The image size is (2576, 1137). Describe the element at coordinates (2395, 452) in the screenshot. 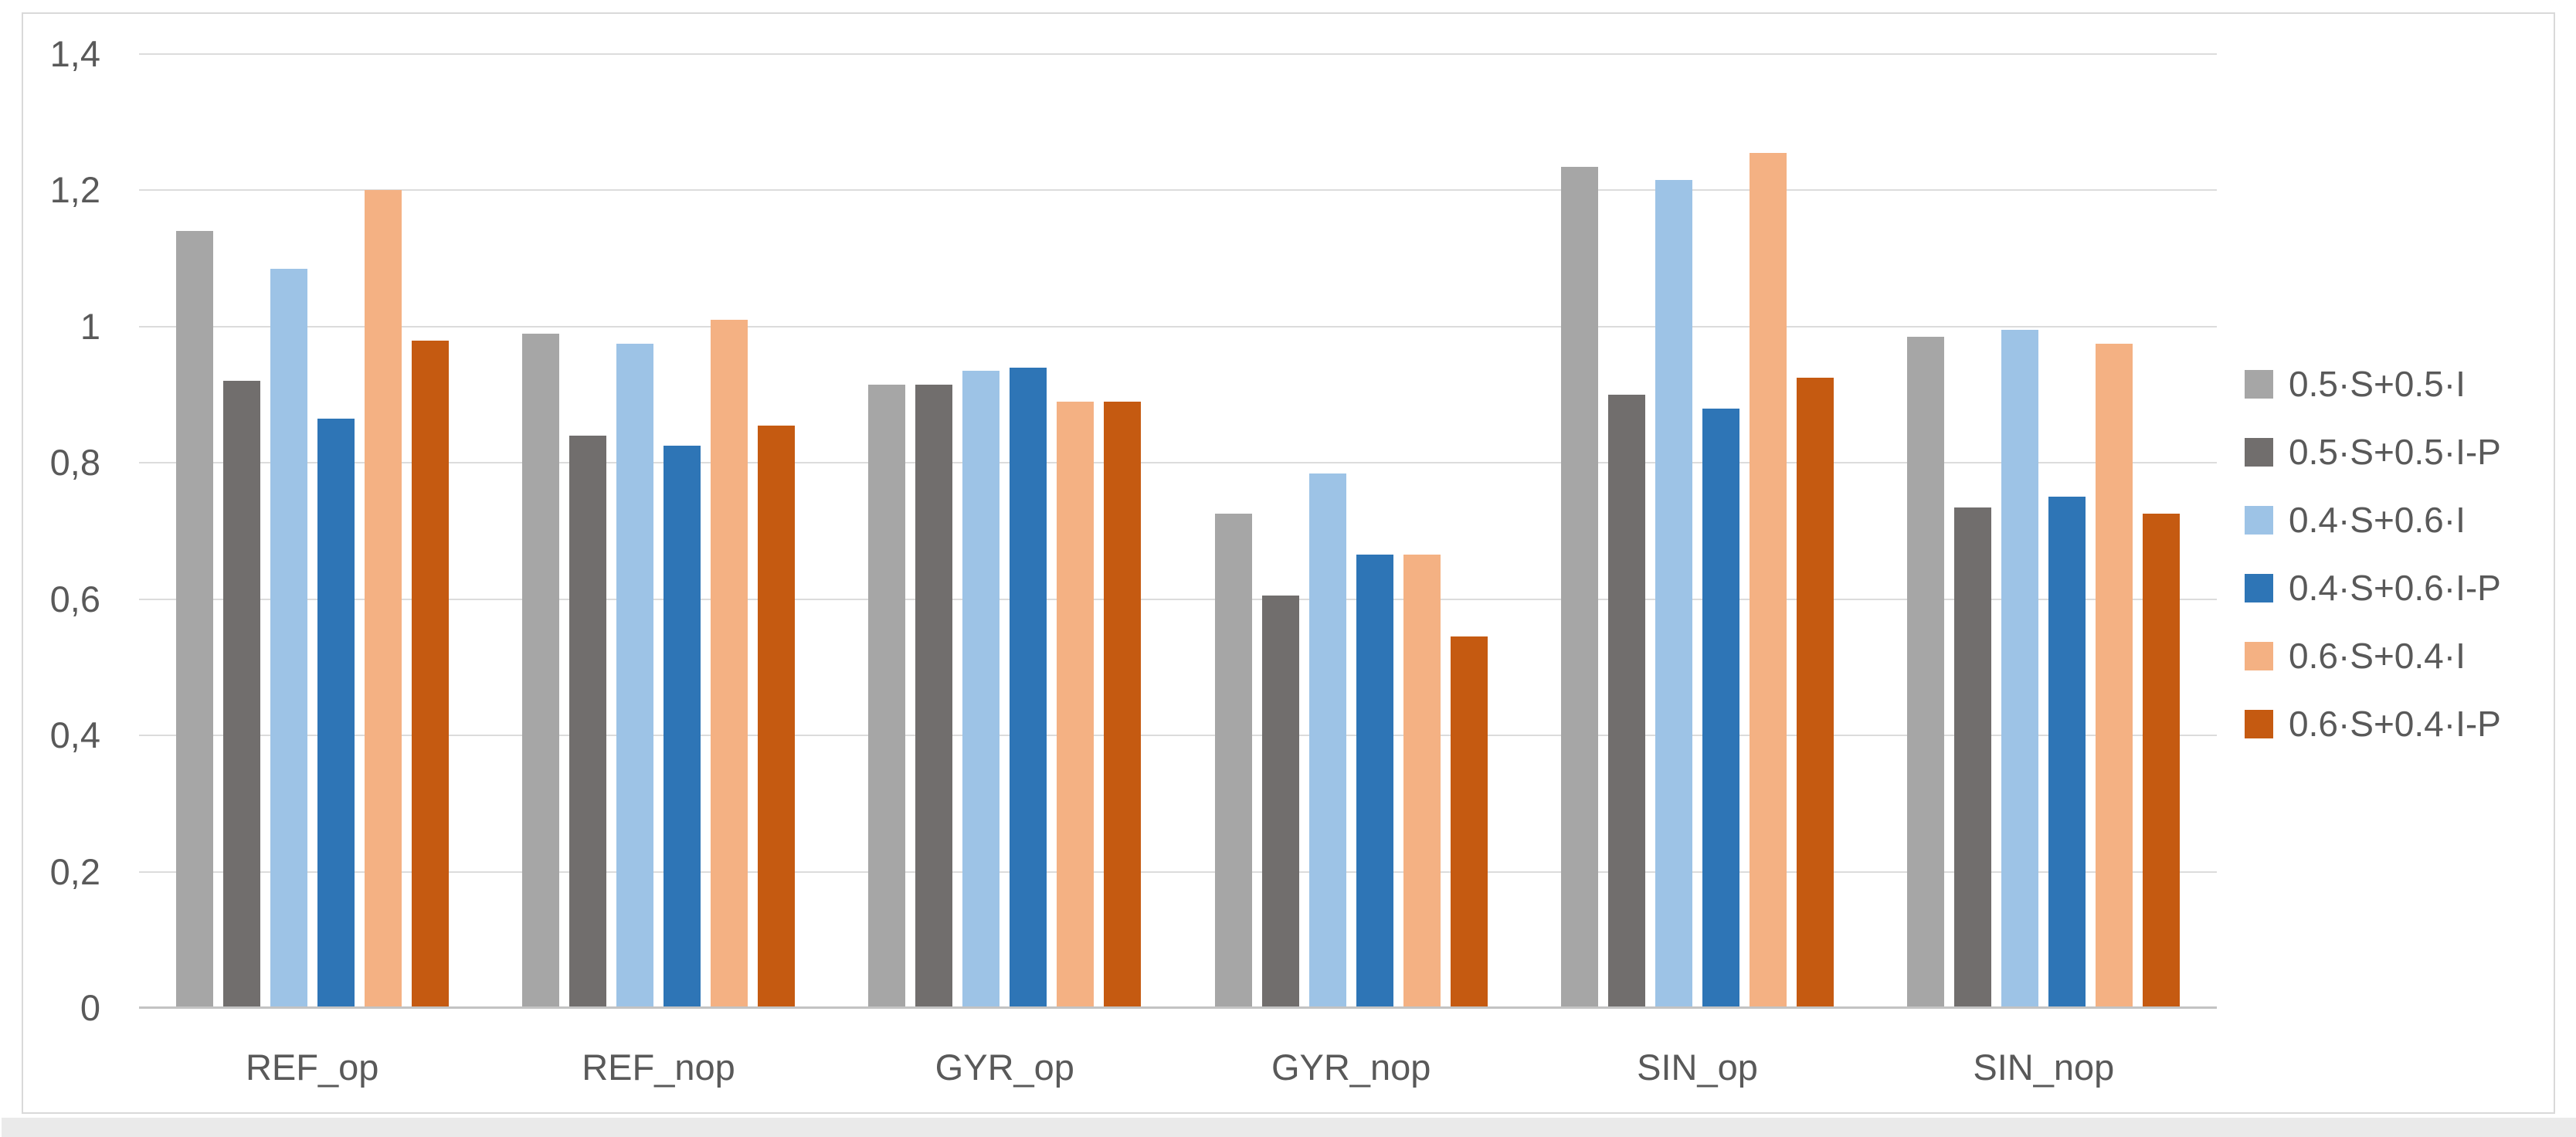

I see `legend-label: 0.5·S+0.5·I-P` at that location.